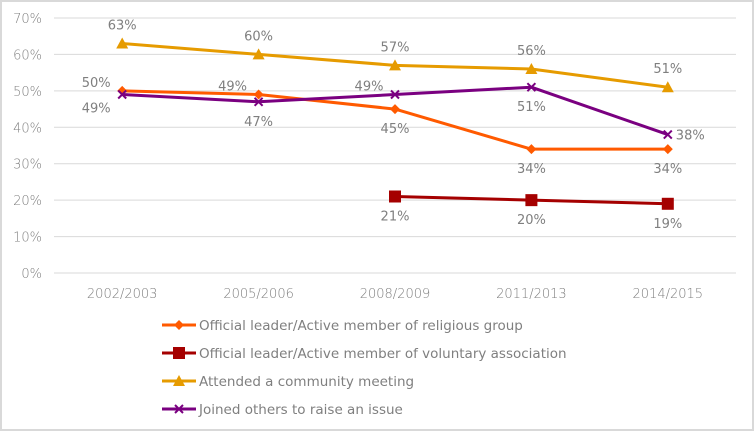  Describe the element at coordinates (27, 238) in the screenshot. I see `y-tick-label: 10%` at that location.